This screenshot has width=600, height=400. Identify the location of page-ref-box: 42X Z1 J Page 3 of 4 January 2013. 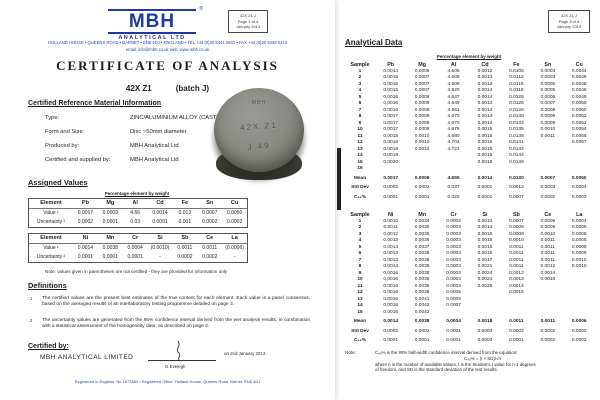
(569, 21).